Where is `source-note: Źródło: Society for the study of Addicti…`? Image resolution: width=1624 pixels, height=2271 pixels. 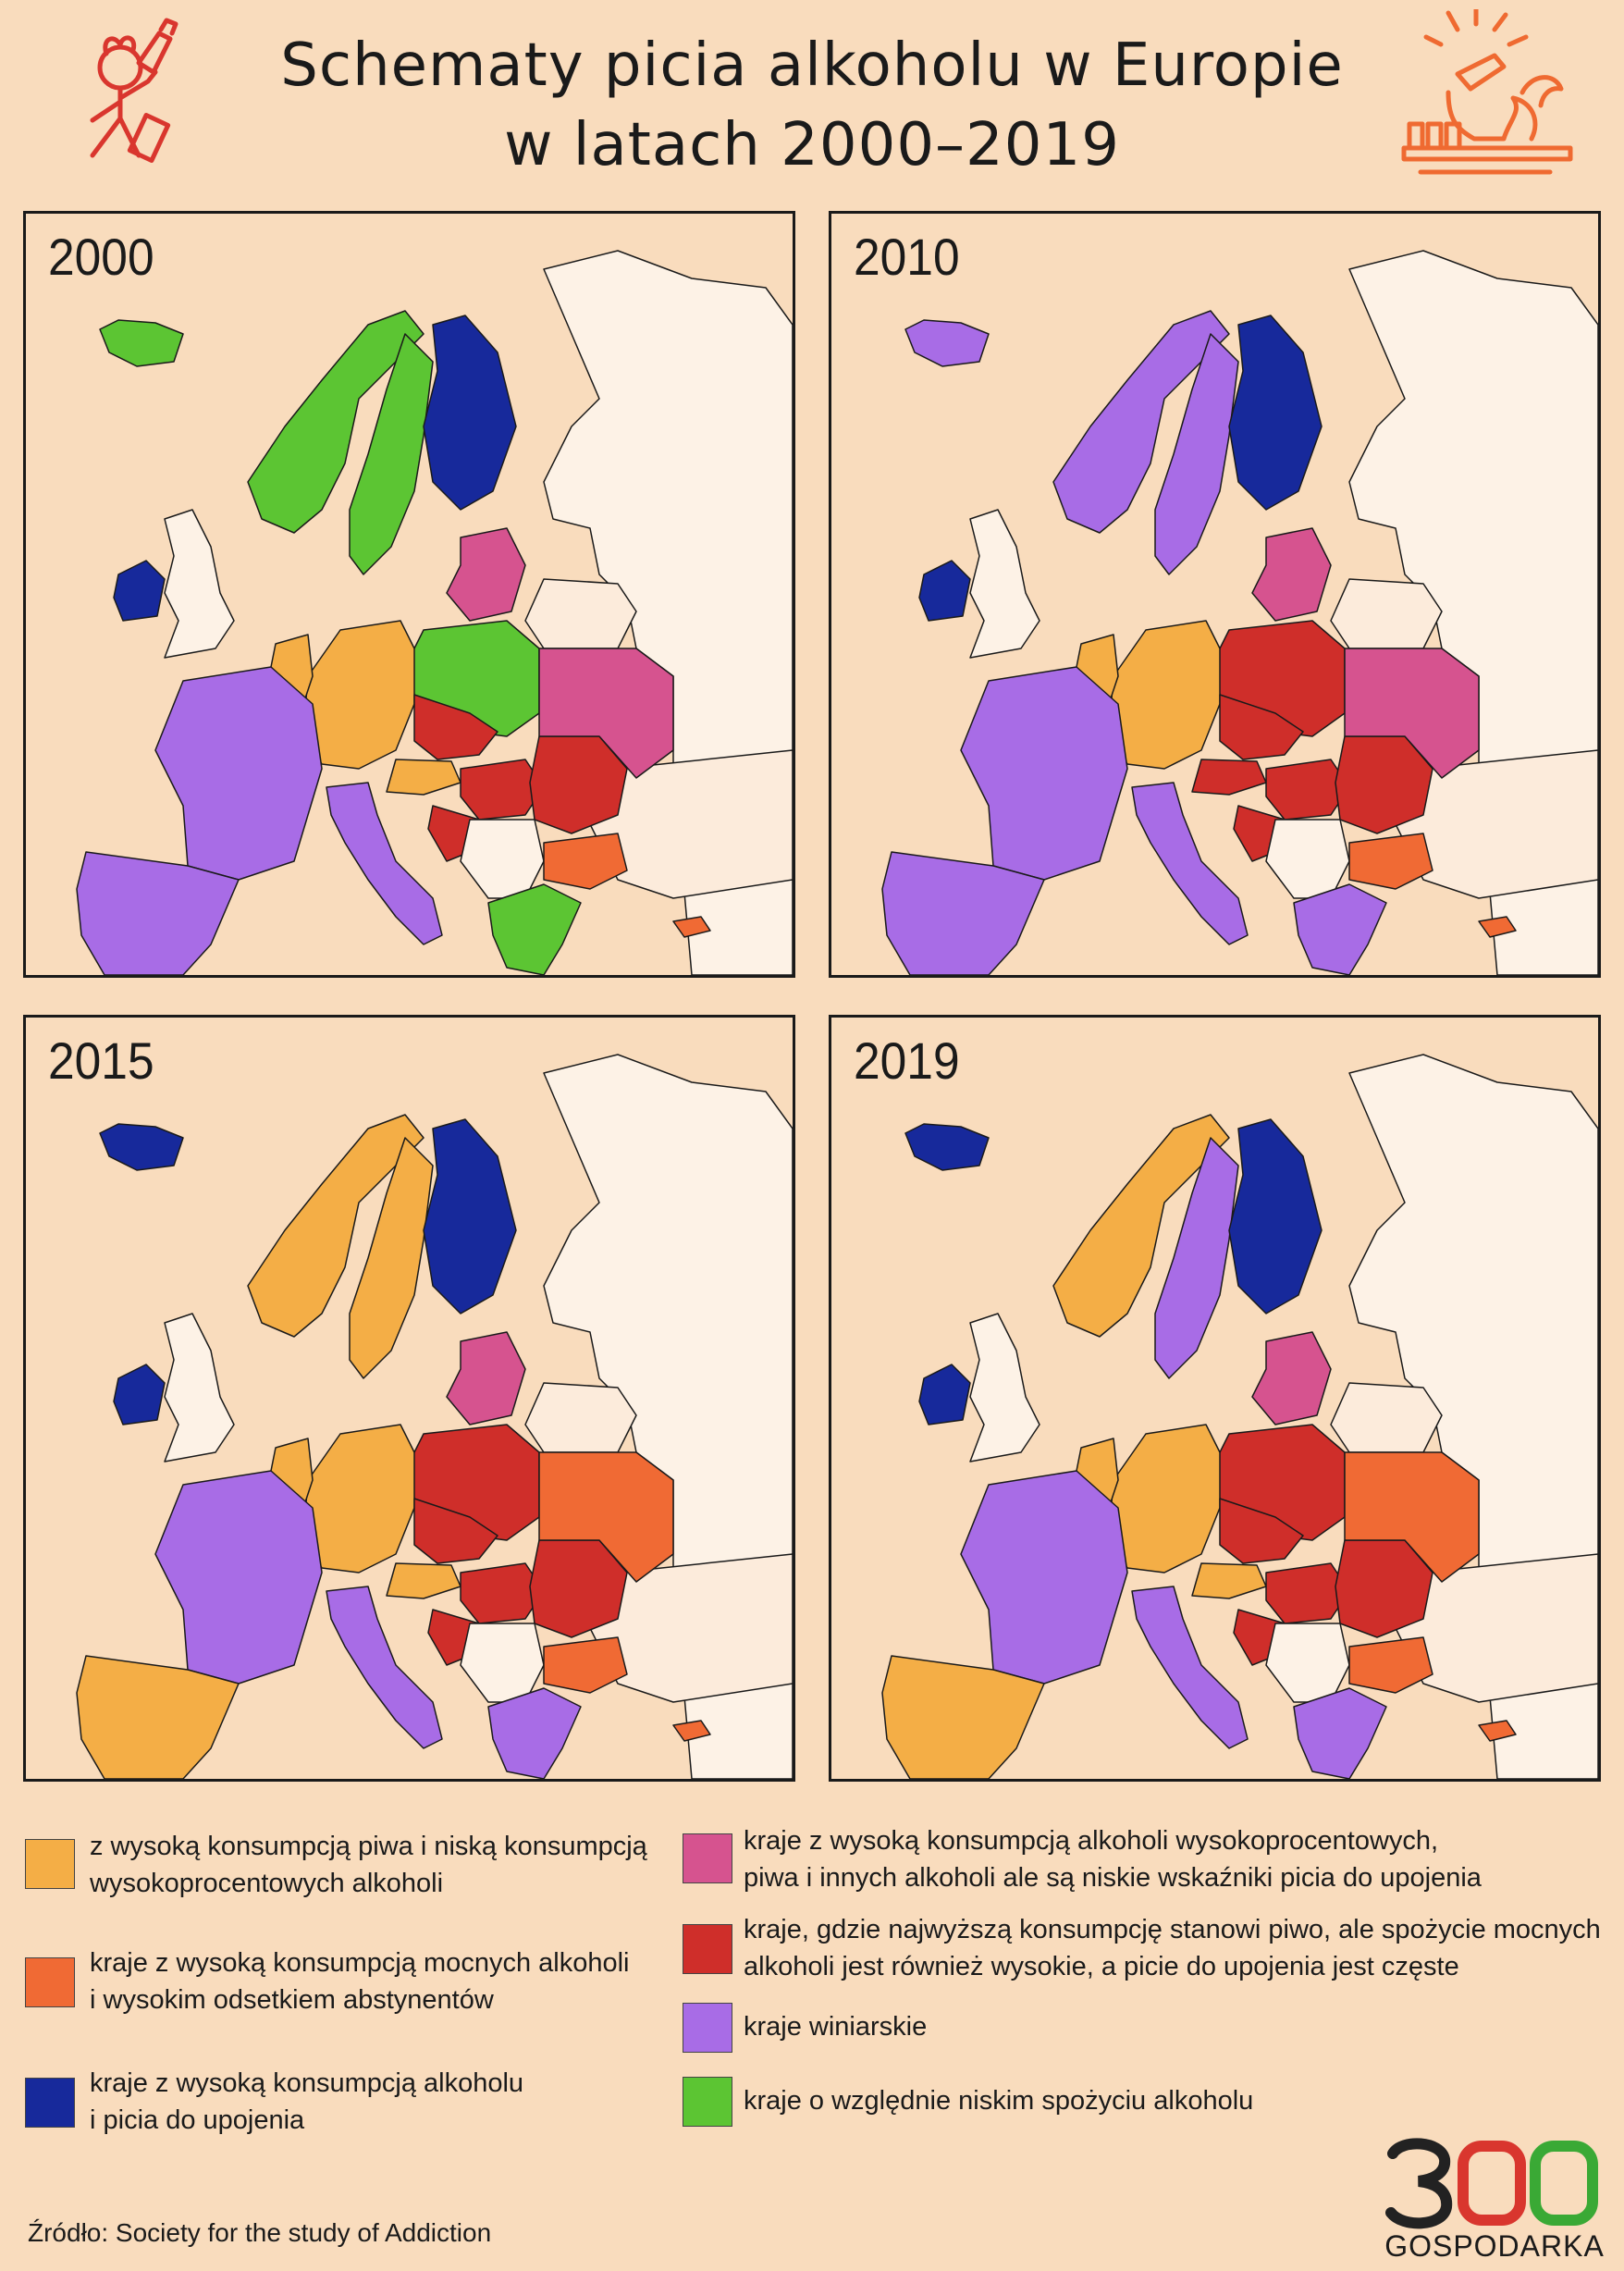
source-note: Źródło: Society for the study of Addicti… is located at coordinates (260, 2233).